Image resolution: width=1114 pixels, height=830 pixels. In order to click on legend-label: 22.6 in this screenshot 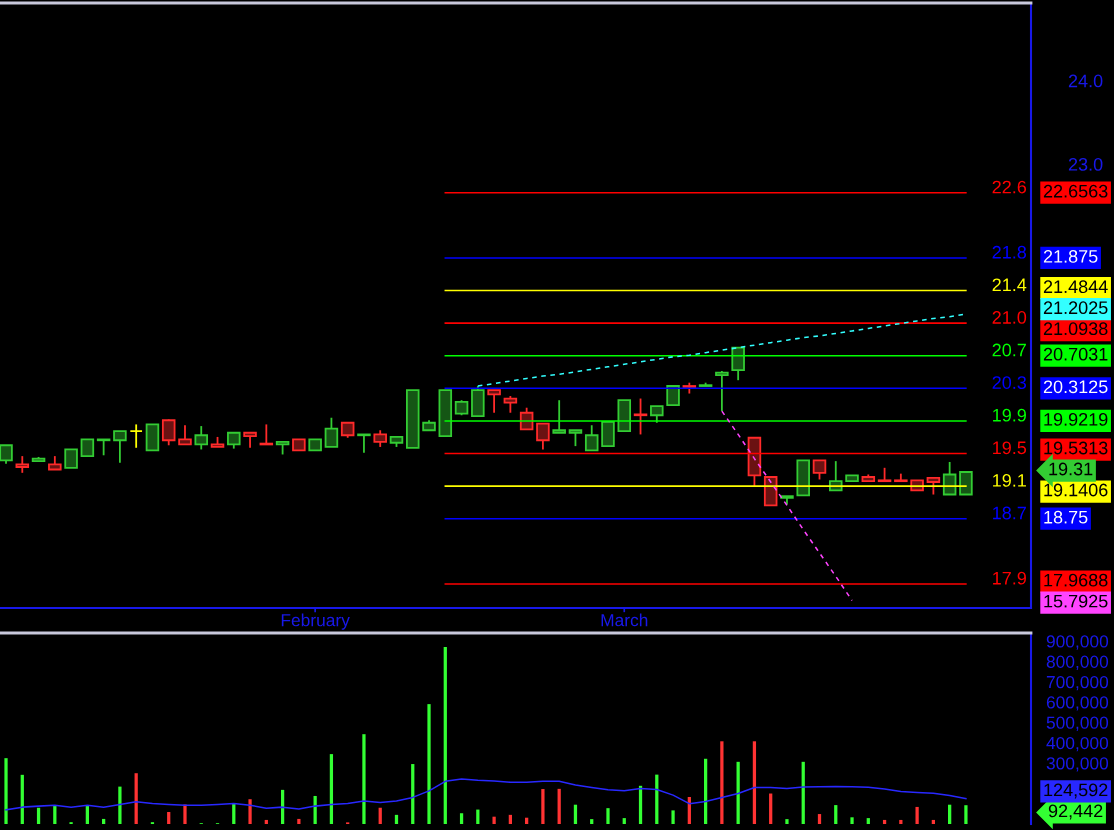, I will do `click(1009, 187)`.